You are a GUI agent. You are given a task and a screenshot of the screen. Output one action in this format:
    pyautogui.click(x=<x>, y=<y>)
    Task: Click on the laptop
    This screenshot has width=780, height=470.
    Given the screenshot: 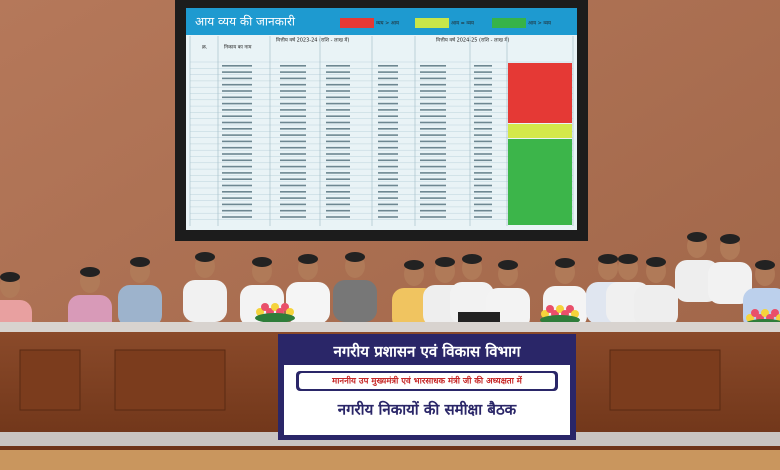 What is the action you would take?
    pyautogui.click(x=479, y=318)
    